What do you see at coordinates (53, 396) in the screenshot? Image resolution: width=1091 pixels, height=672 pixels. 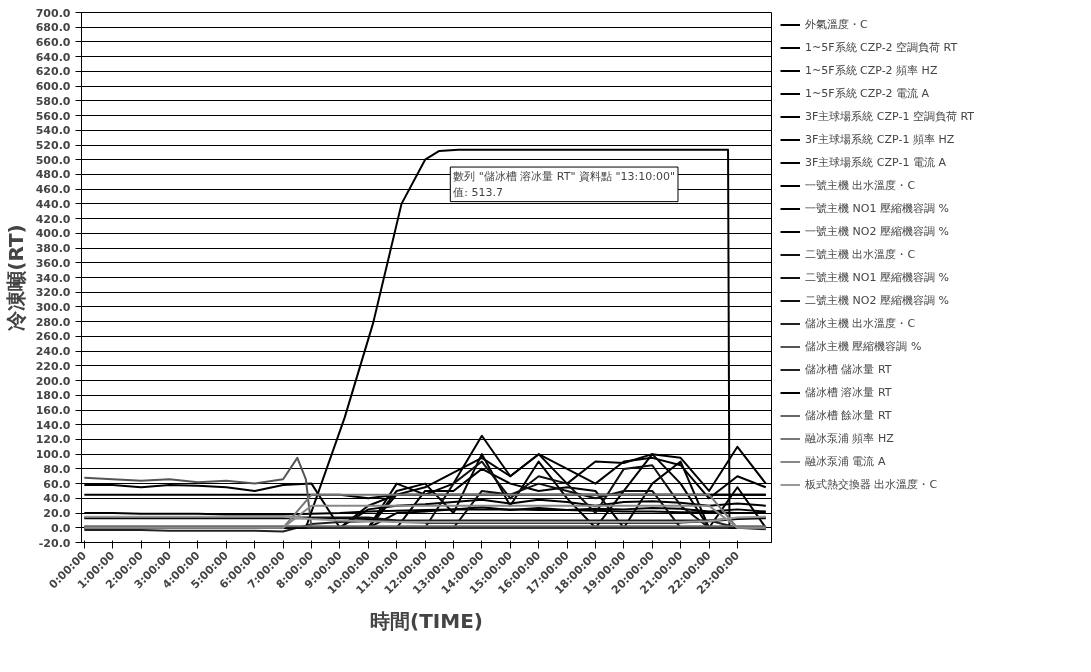 I see `y-tick-label: 180.0` at bounding box center [53, 396].